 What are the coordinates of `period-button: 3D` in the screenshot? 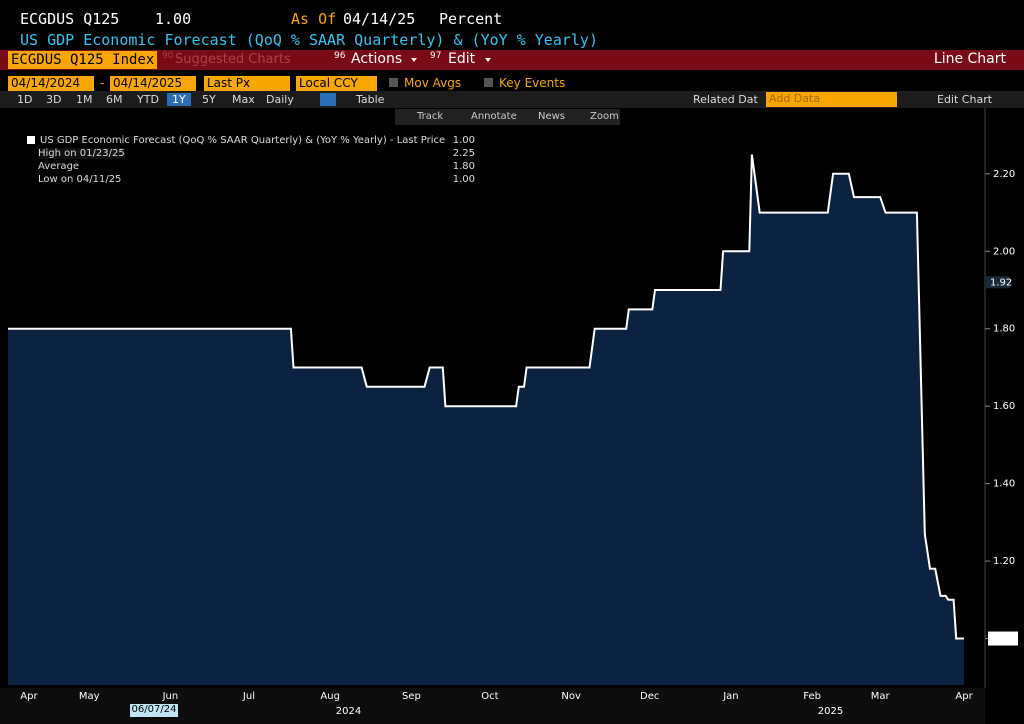 It's located at (54, 99).